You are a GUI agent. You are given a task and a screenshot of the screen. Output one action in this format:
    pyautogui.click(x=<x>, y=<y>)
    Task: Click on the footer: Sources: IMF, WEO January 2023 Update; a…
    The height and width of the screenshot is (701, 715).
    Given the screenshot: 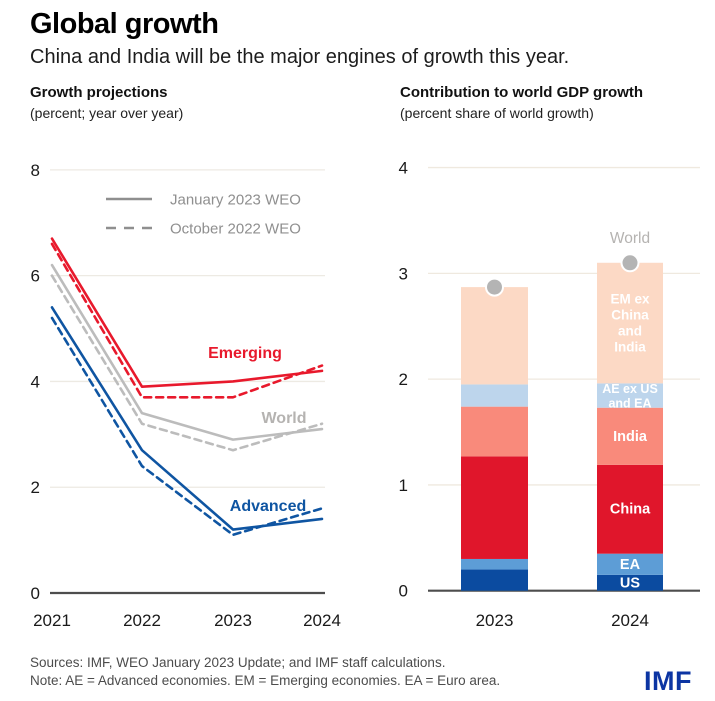 What is the action you would take?
    pyautogui.click(x=310, y=672)
    